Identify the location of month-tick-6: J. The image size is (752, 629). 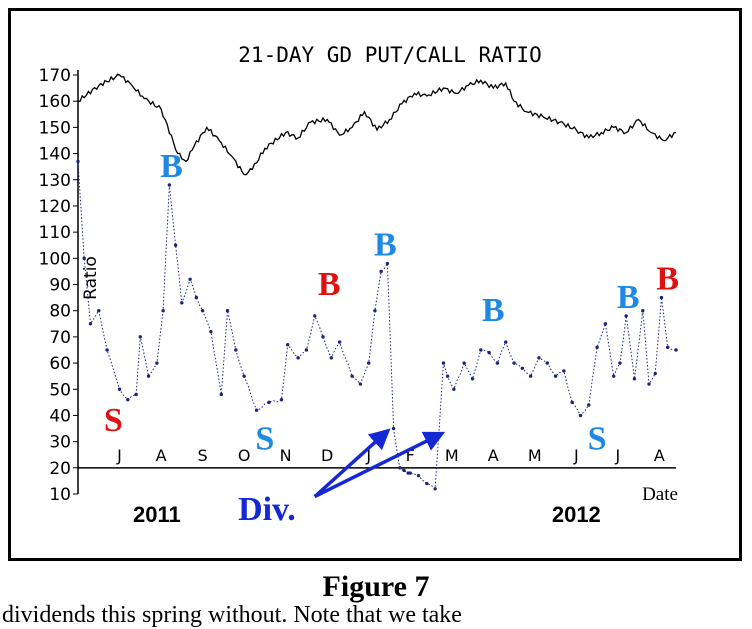
(368, 455).